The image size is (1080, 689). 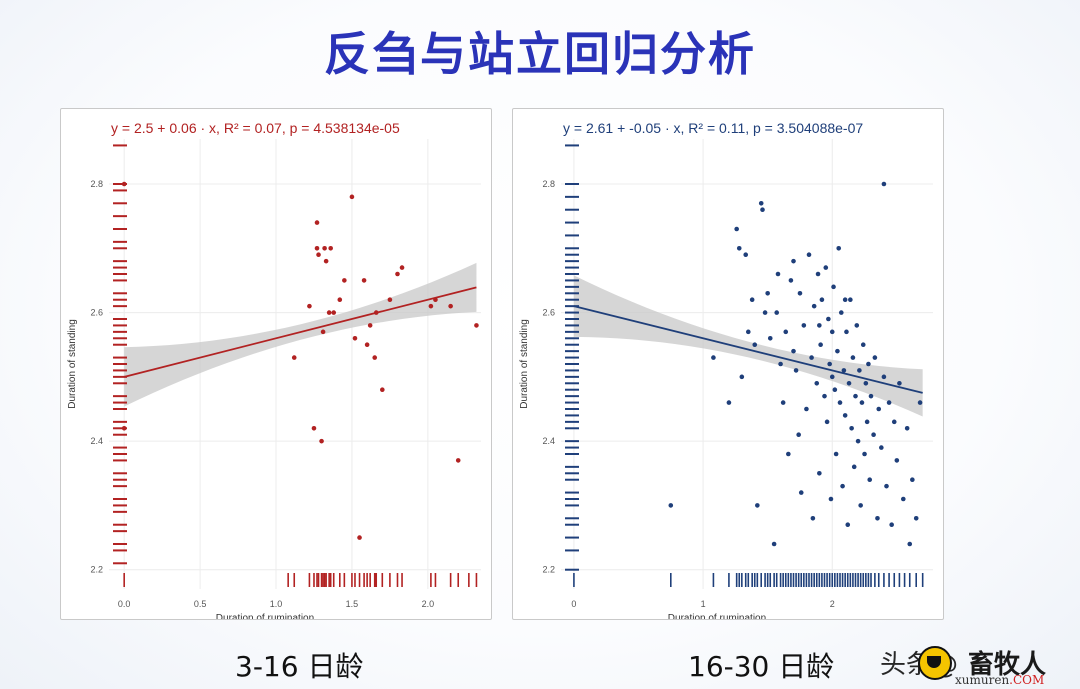 I want to click on watermark-url-suffix: .COM, so click(x=1027, y=680).